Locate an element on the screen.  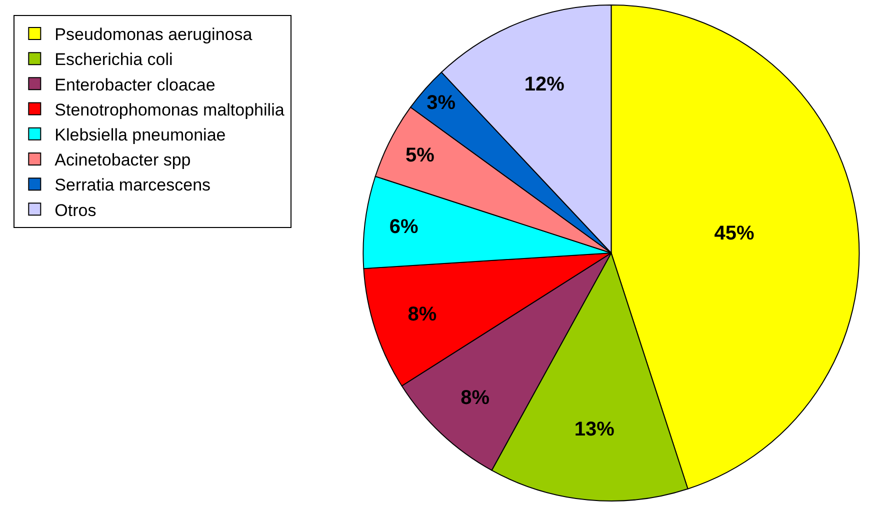
legend-label: Pseudomonas aeruginosa is located at coordinates (153, 34).